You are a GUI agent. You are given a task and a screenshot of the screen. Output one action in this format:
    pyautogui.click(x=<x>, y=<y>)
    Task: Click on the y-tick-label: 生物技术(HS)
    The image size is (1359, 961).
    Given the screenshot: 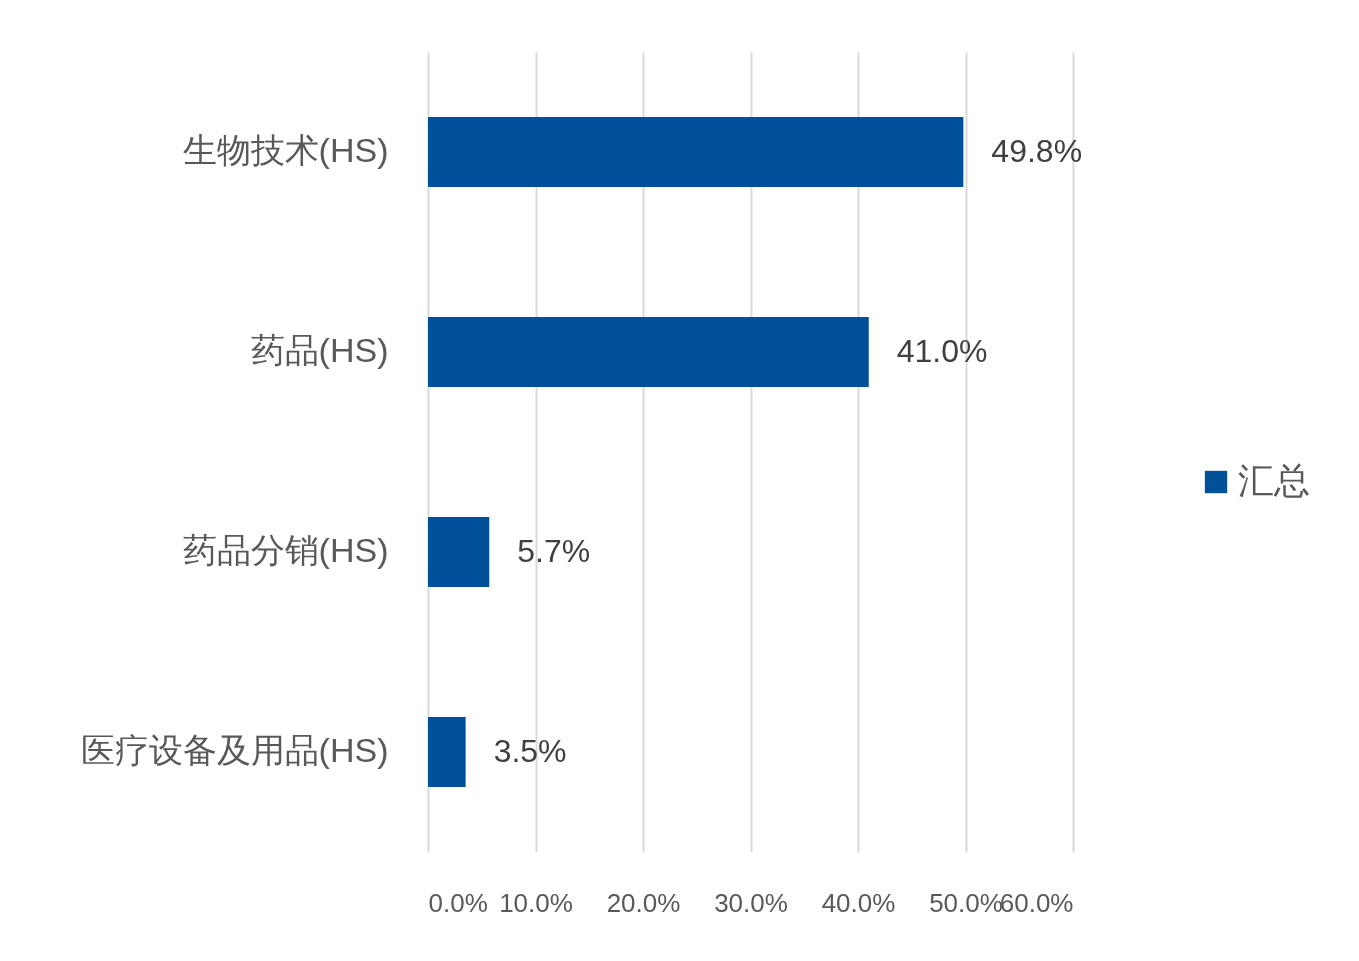 What is the action you would take?
    pyautogui.click(x=285, y=150)
    